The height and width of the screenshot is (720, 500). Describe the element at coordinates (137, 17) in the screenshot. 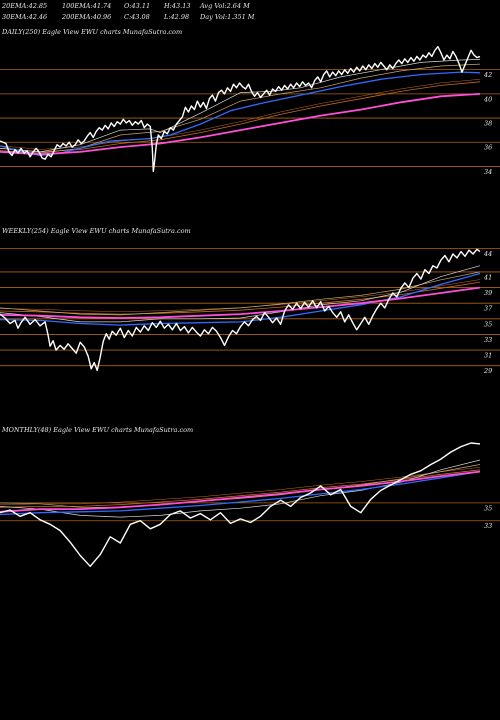

I see `stat-close: C:43.08` at that location.